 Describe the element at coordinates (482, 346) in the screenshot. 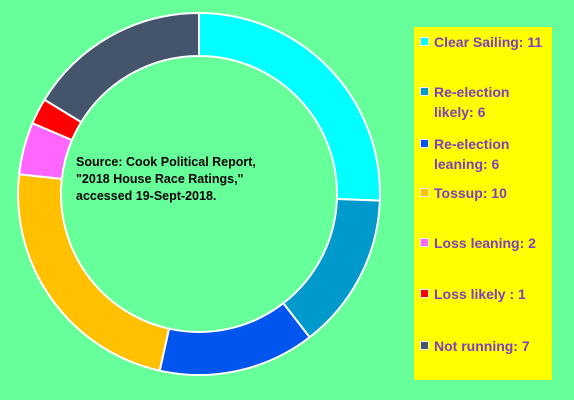

I see `legend-label-not-running: Not running: 7` at that location.